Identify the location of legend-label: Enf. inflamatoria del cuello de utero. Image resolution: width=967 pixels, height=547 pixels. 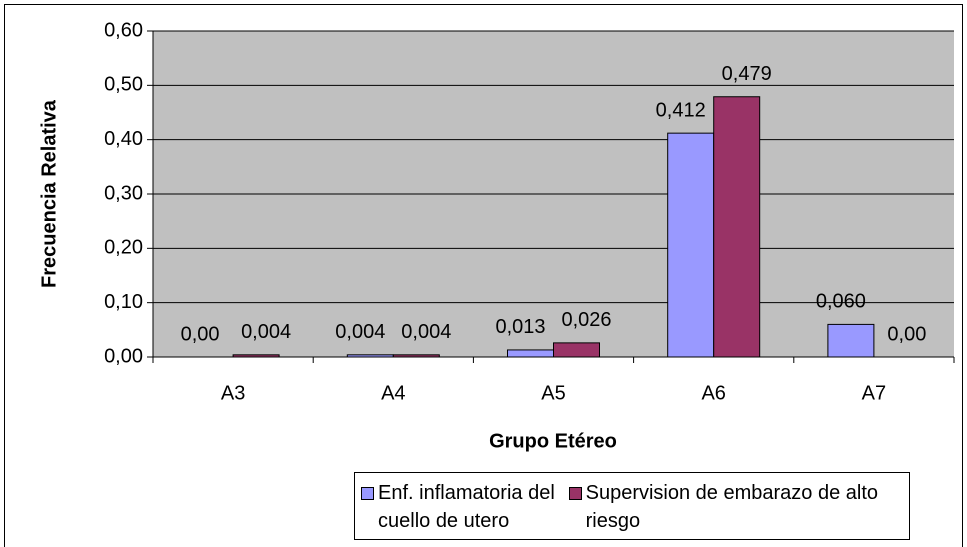
(466, 507).